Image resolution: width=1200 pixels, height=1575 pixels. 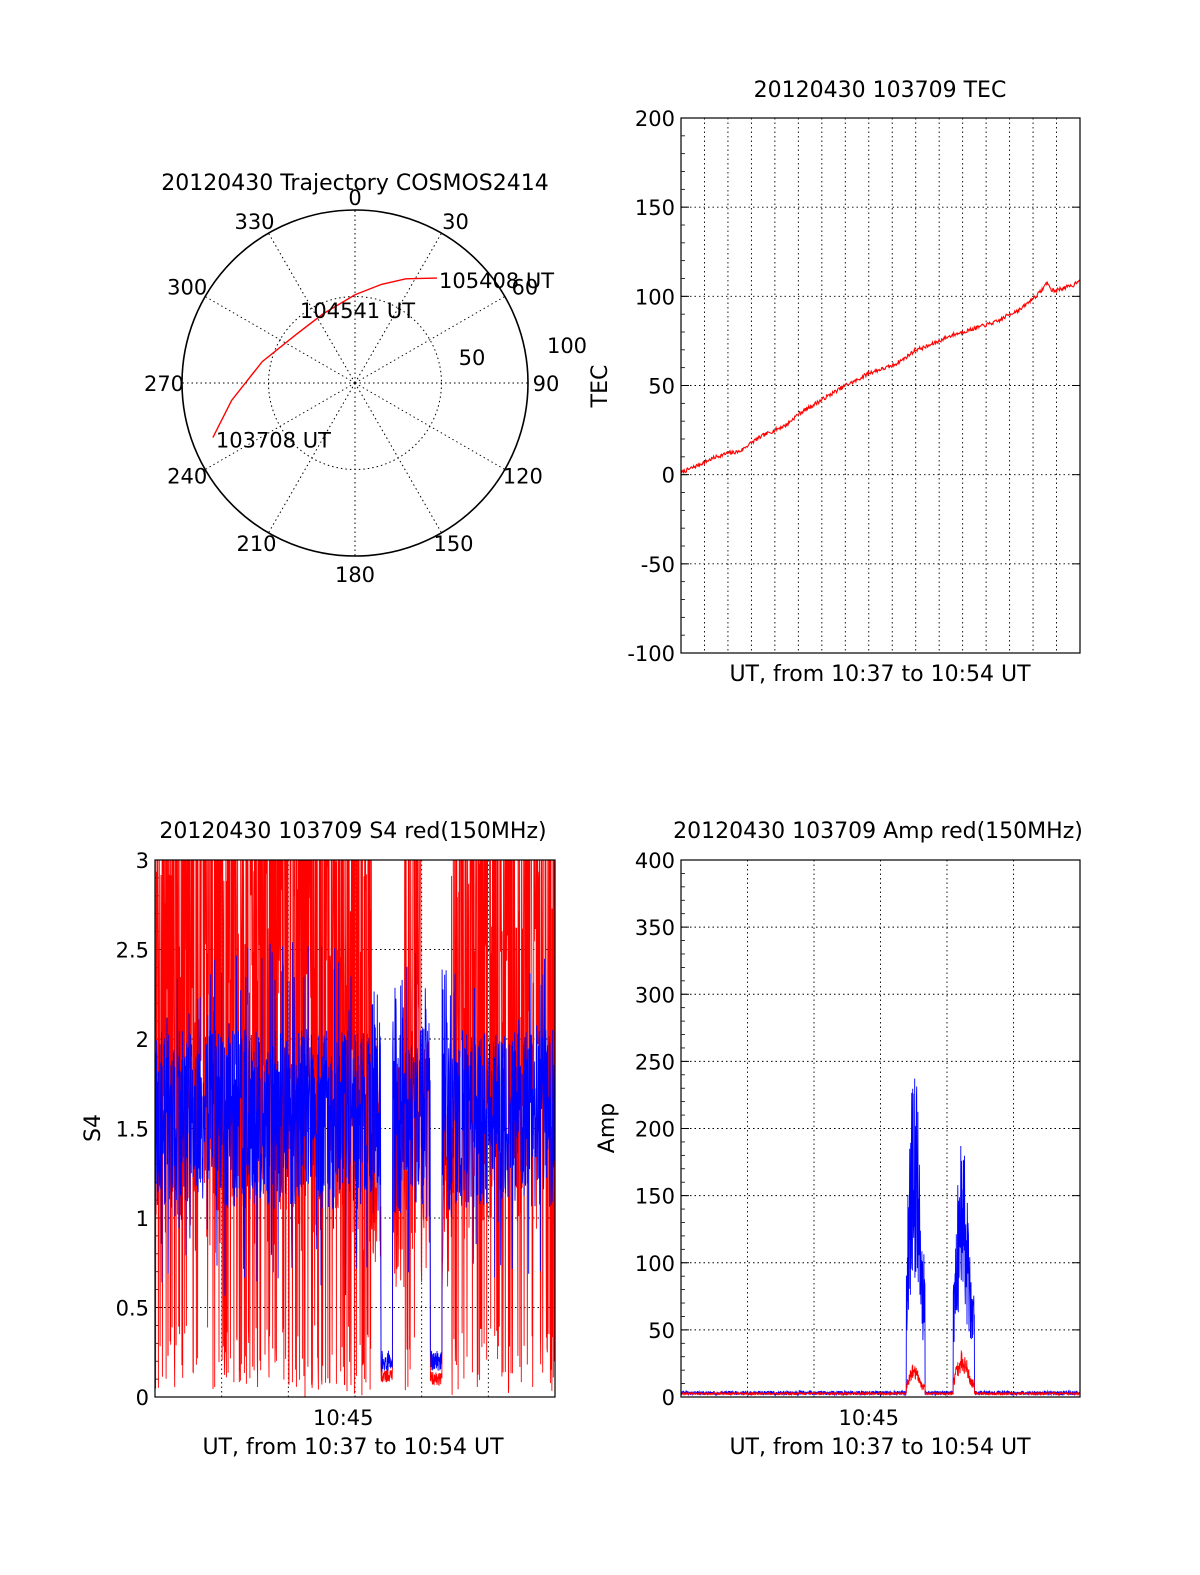 I want to click on amp-xlabel: UT, from 10:37 to 10:54 UT, so click(x=880, y=1447).